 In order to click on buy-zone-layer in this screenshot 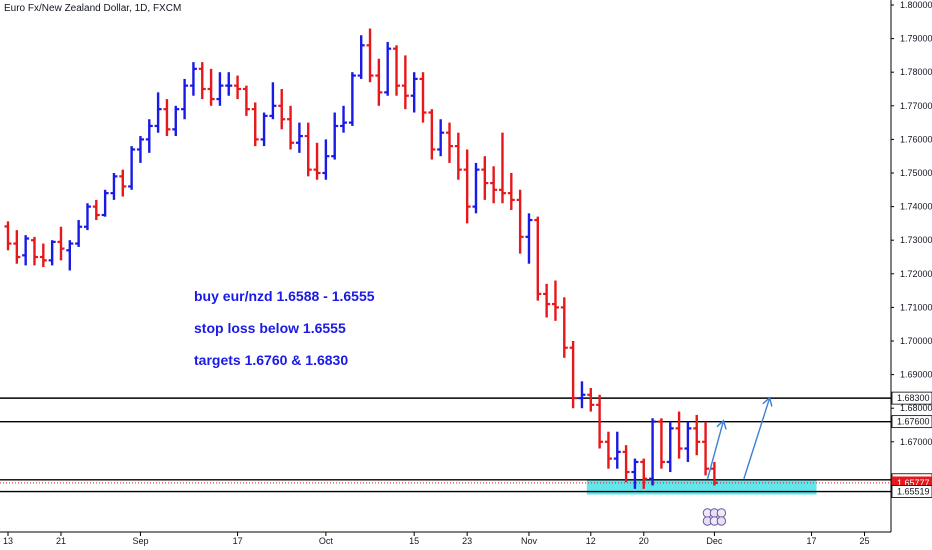, I will do `click(701, 487)`.